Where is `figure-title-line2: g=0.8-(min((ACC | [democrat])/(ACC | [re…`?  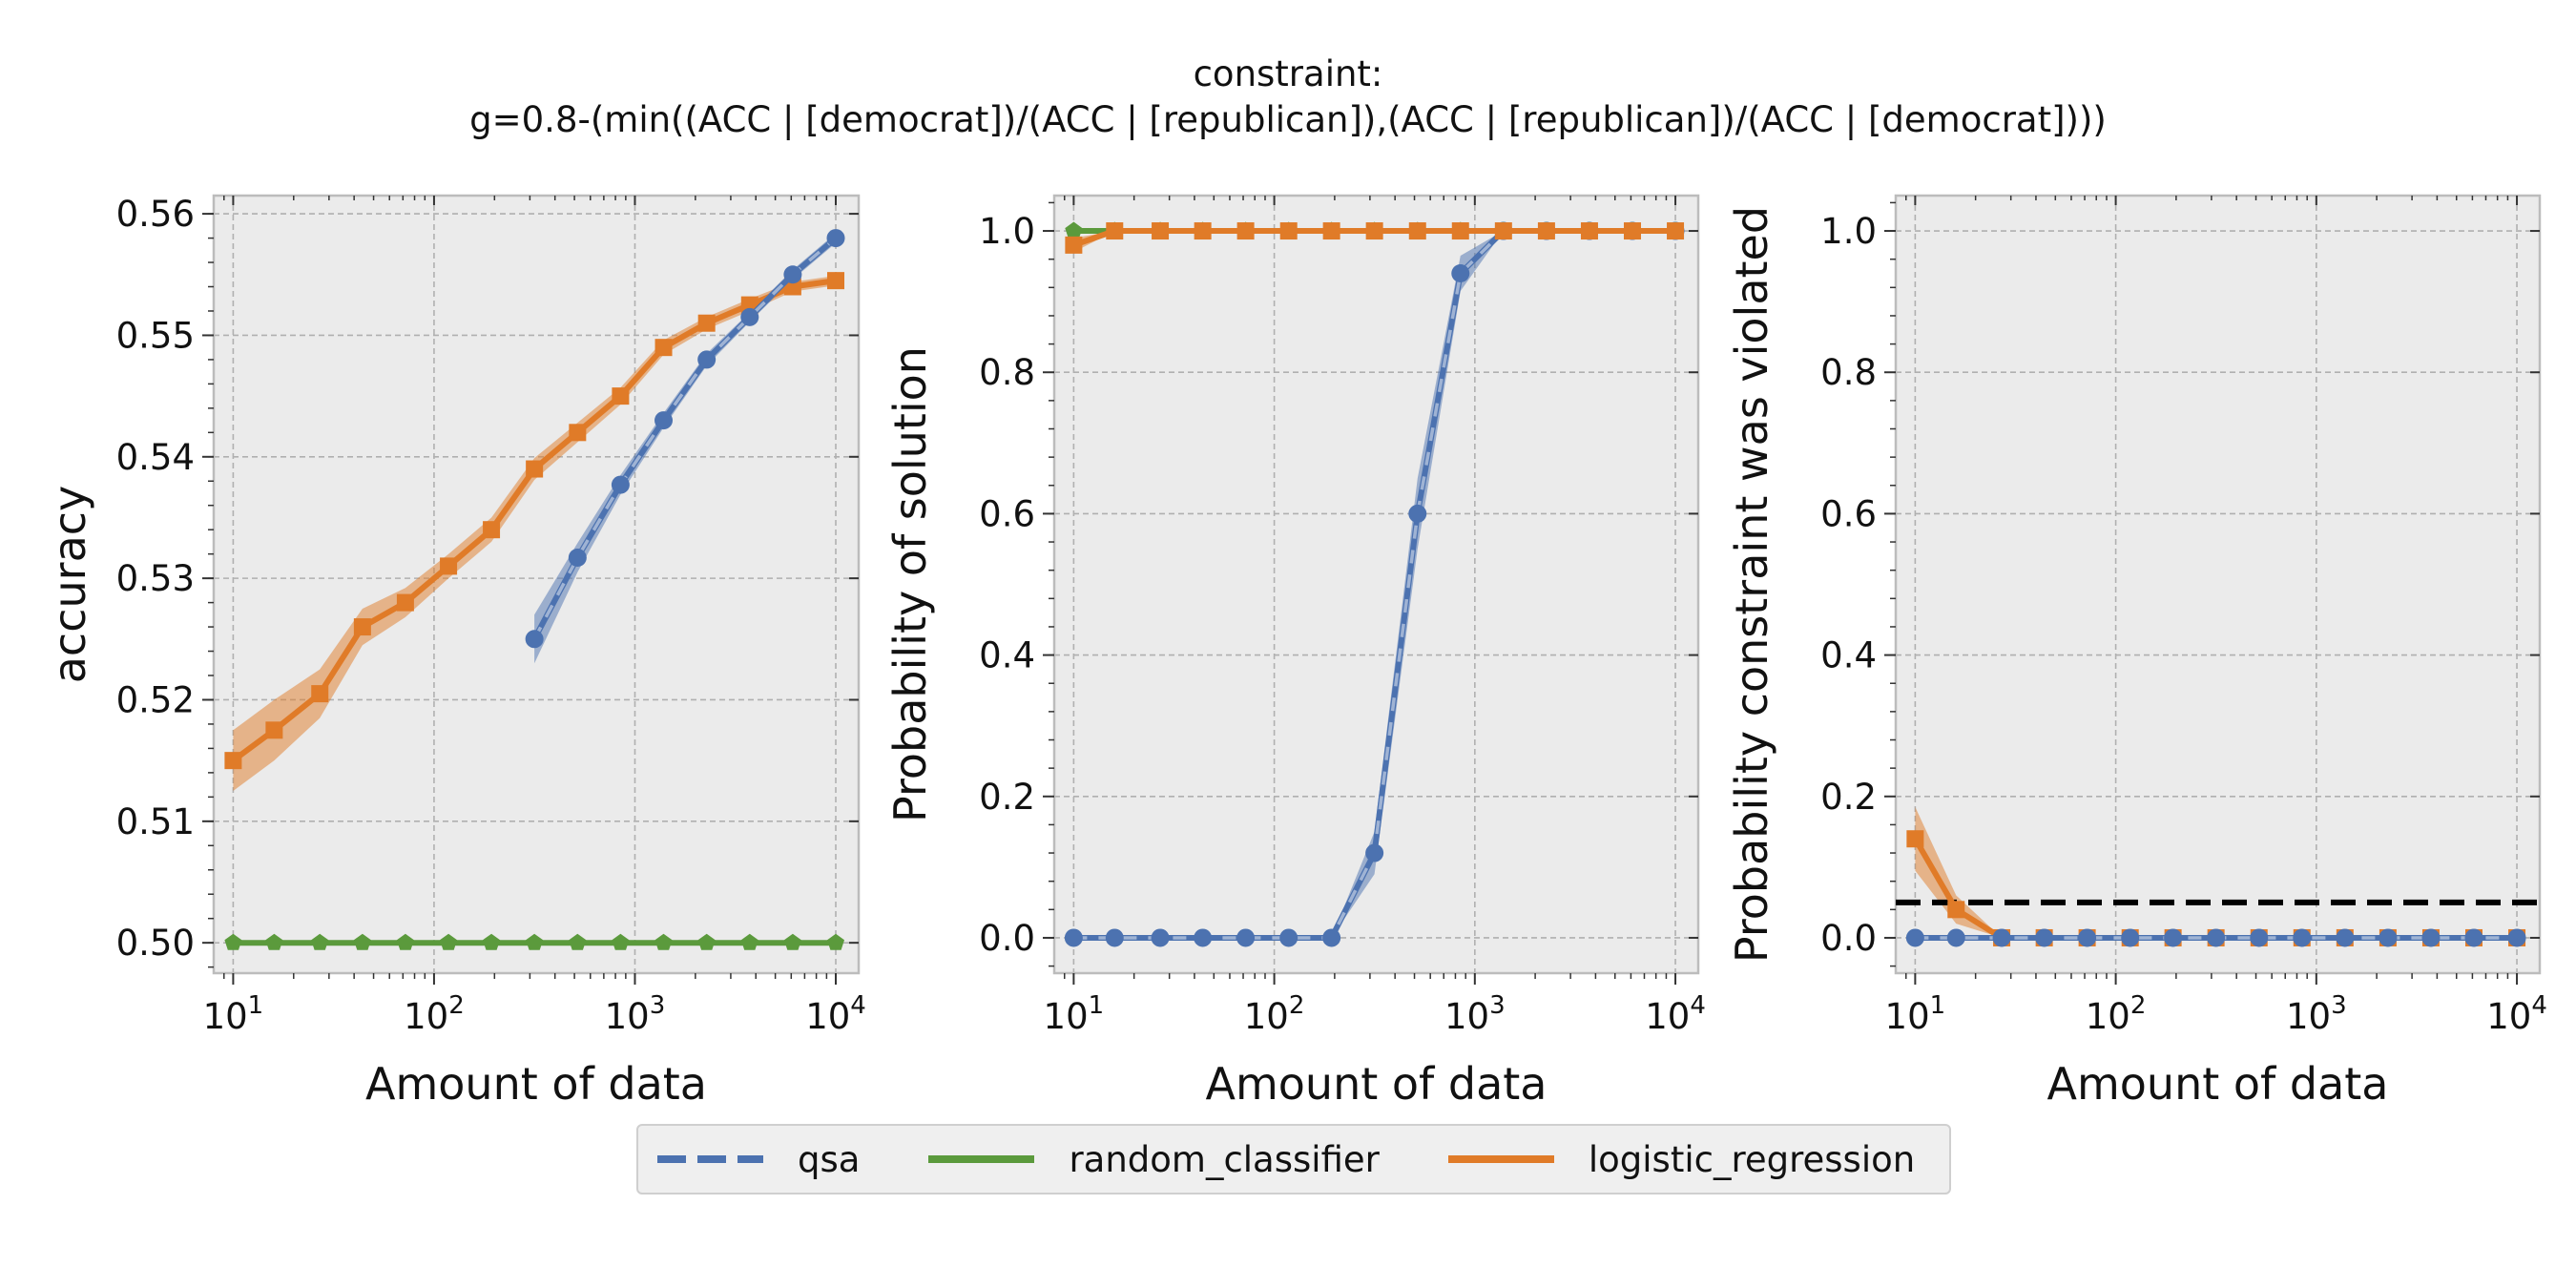 figure-title-line2: g=0.8-(min((ACC | [democrat])/(ACC | [re… is located at coordinates (1288, 119).